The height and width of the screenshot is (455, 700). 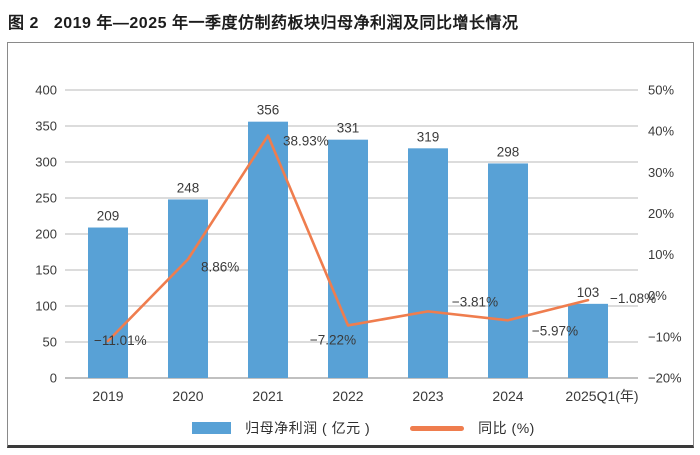 I want to click on bar-value-label: 103, so click(x=588, y=292).